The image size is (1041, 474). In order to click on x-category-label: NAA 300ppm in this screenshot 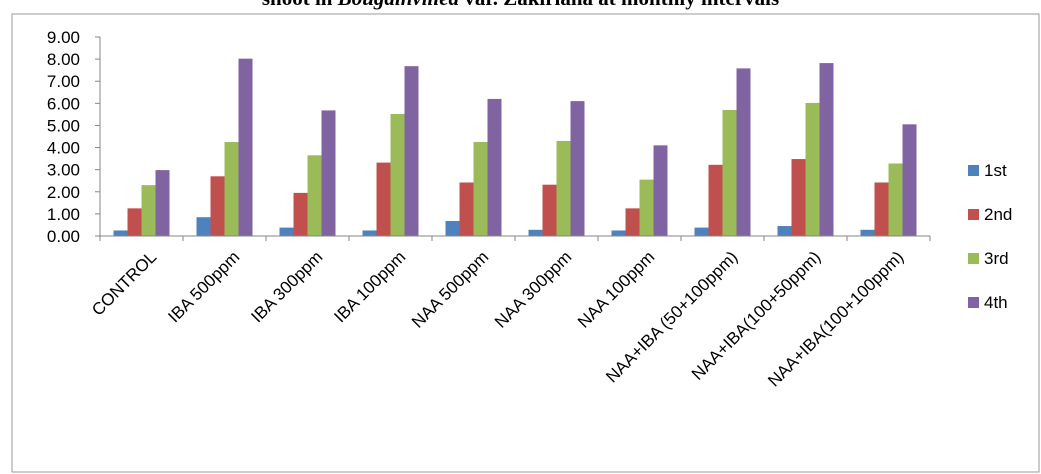, I will do `click(533, 289)`.